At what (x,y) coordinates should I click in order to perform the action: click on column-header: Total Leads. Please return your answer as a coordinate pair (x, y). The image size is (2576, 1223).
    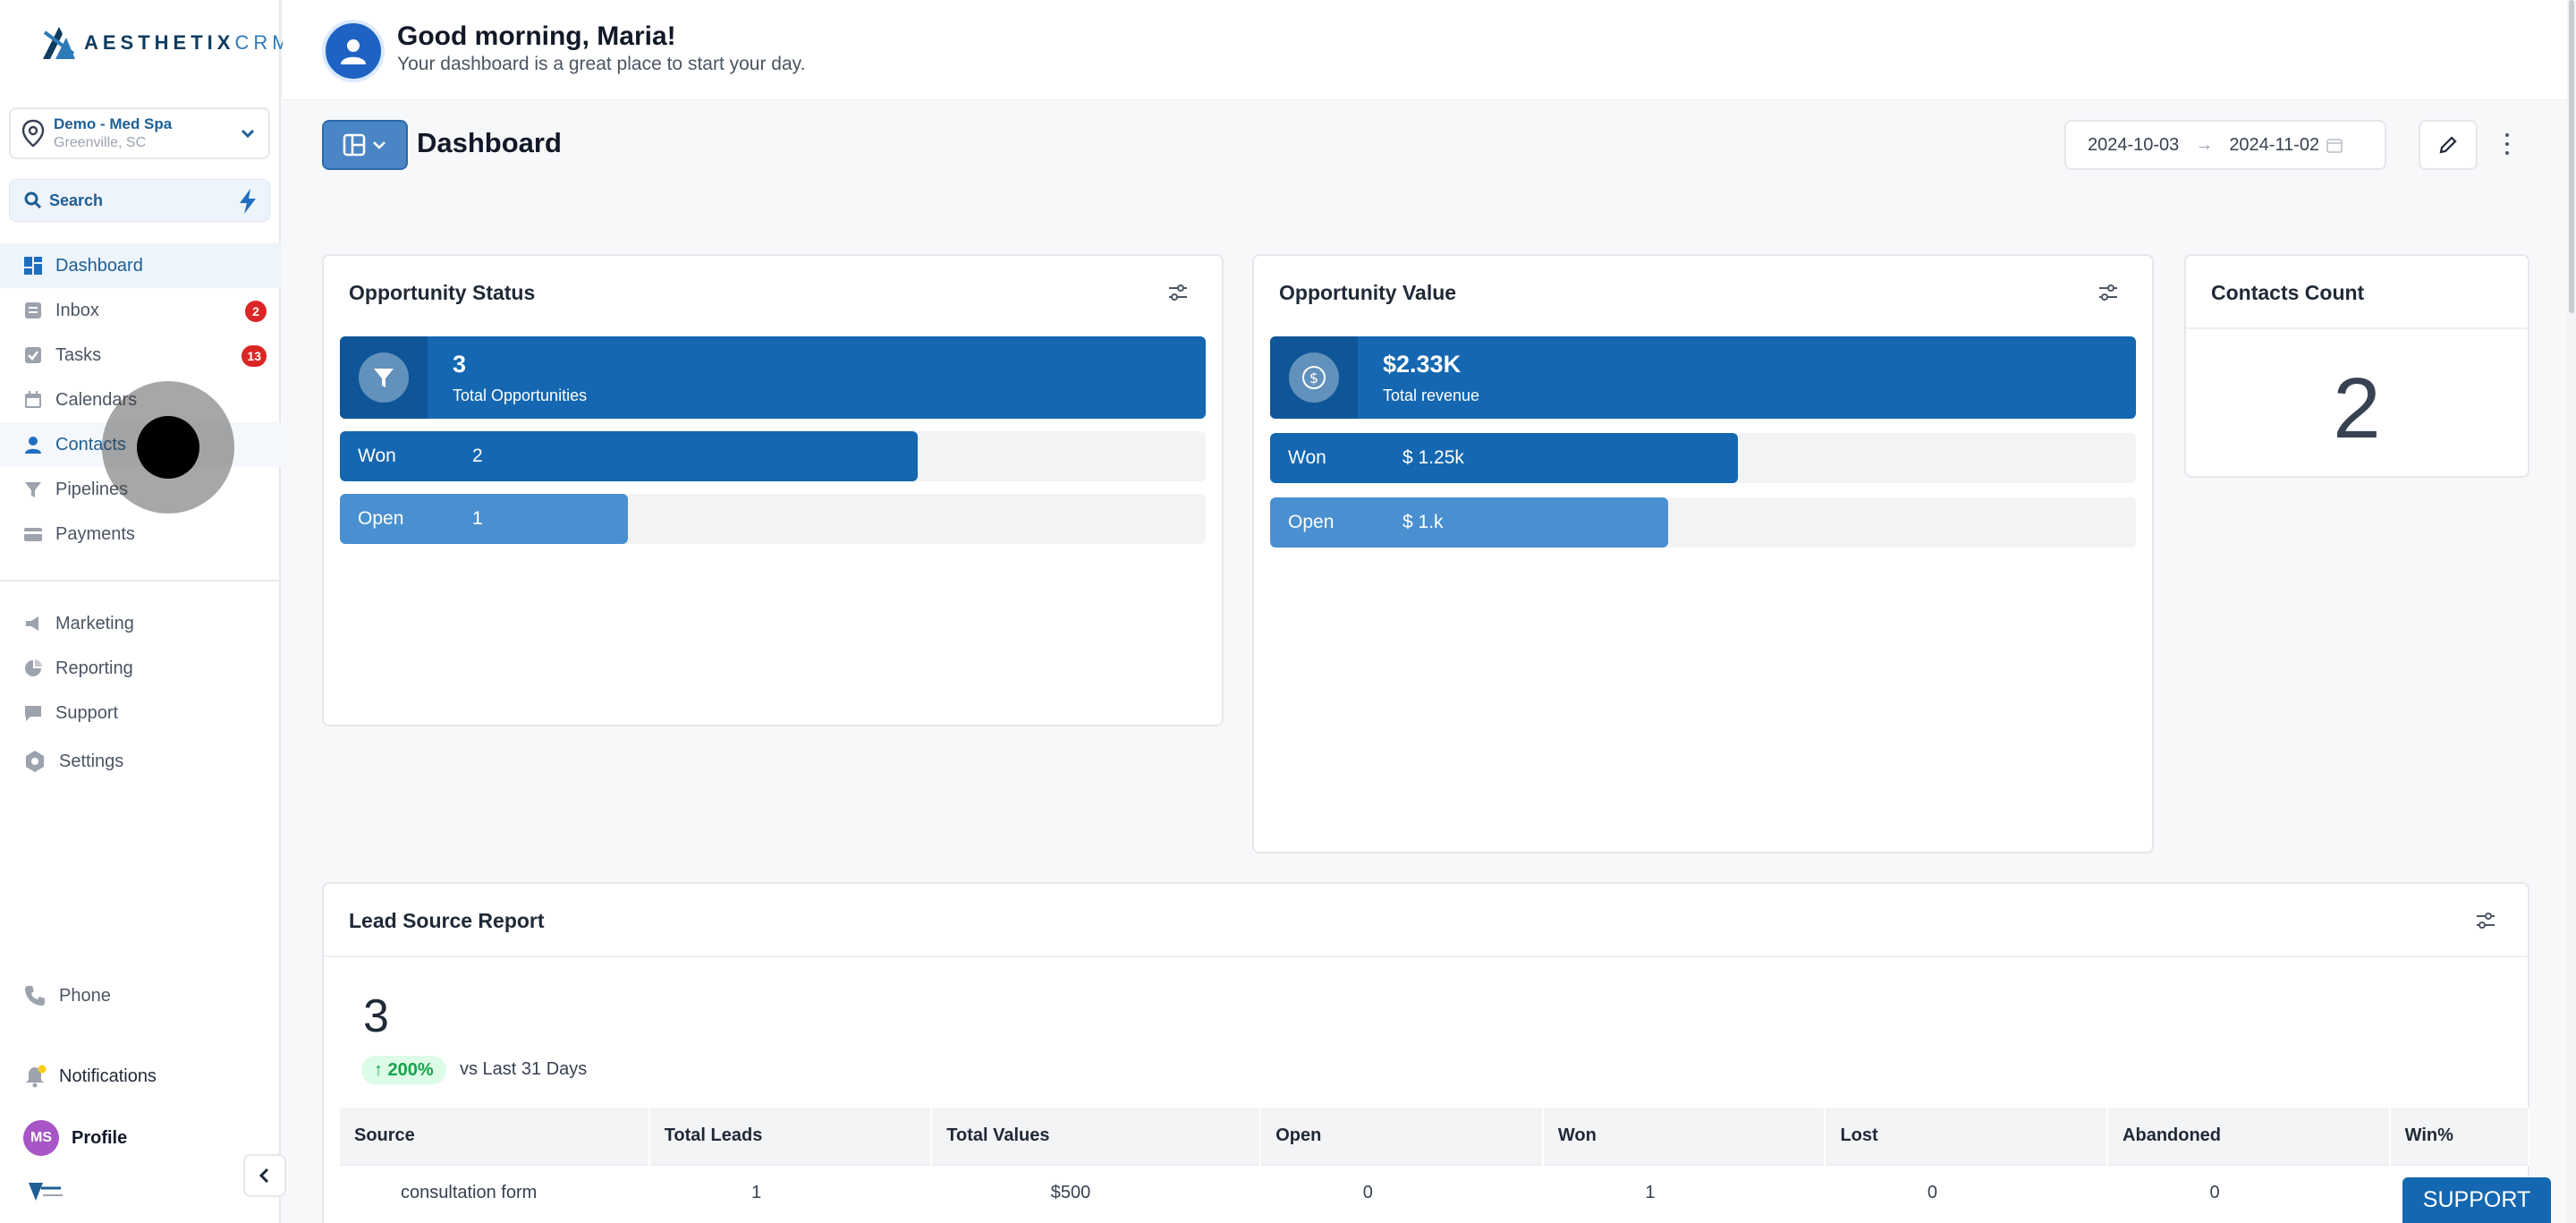
    Looking at the image, I should click on (790, 1136).